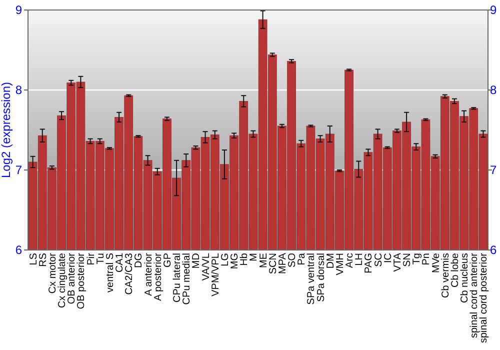  What do you see at coordinates (350, 260) in the screenshot?
I see `x-tick-label: Arc` at bounding box center [350, 260].